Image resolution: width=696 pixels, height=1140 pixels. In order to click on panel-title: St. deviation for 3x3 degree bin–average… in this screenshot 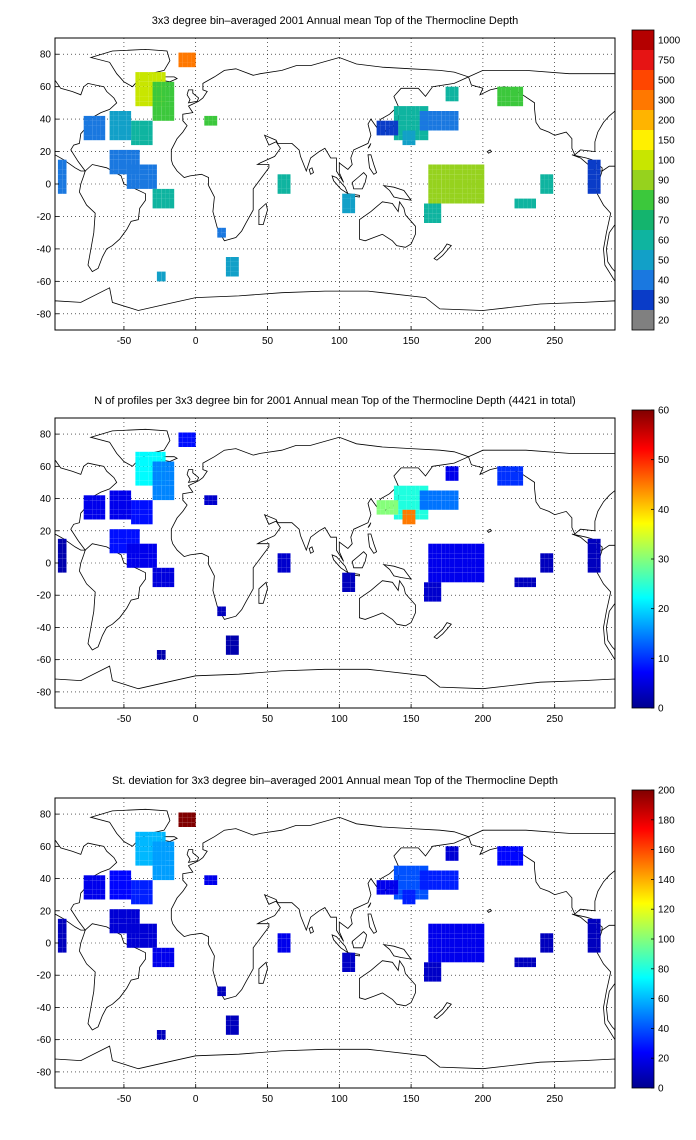, I will do `click(335, 781)`.